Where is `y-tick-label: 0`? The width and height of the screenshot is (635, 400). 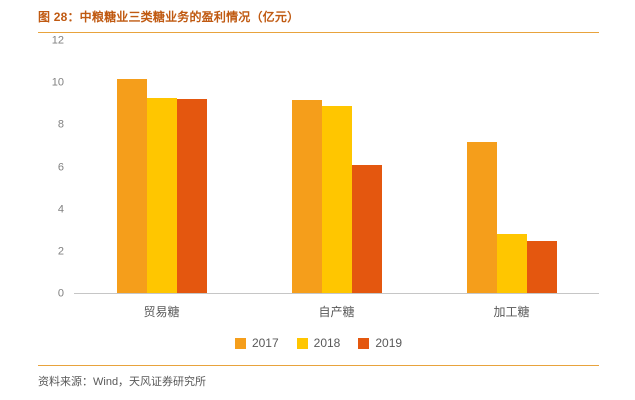
y-tick-label: 0 is located at coordinates (60, 293).